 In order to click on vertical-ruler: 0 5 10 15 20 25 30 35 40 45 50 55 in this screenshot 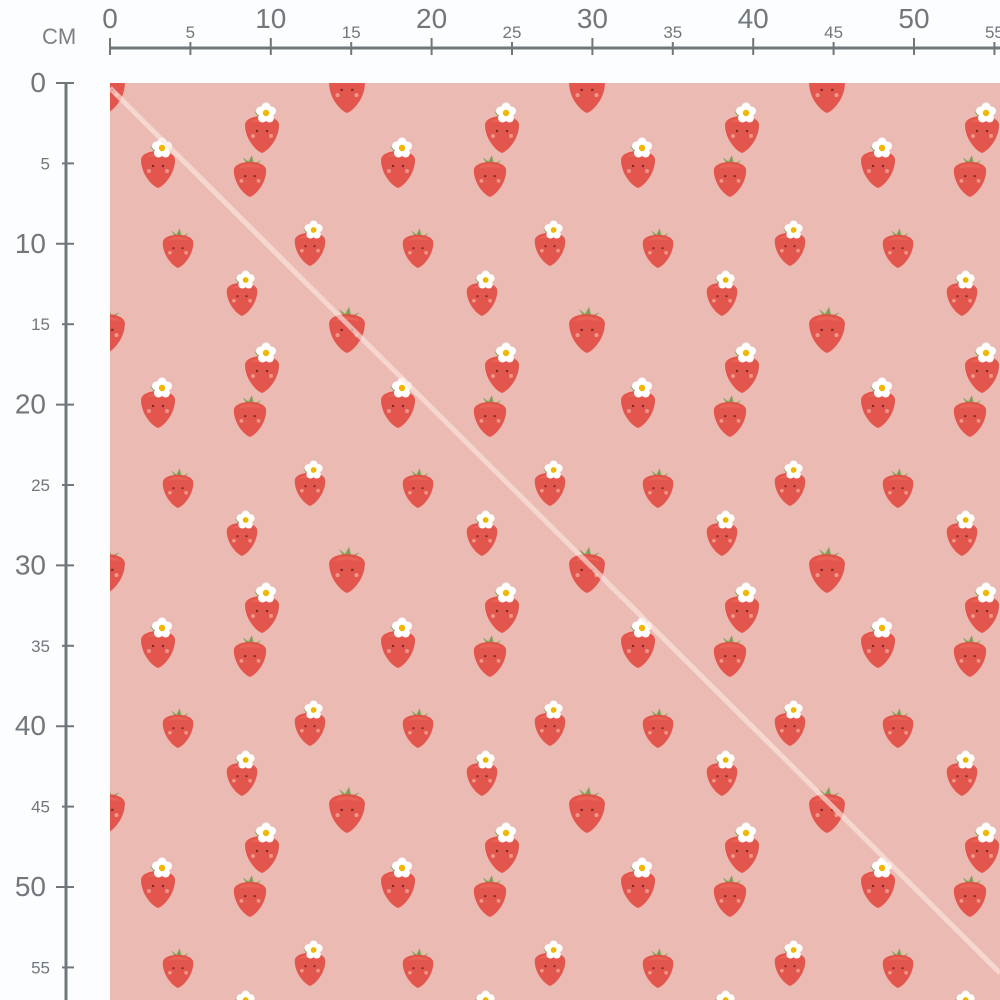, I will do `click(44, 533)`.